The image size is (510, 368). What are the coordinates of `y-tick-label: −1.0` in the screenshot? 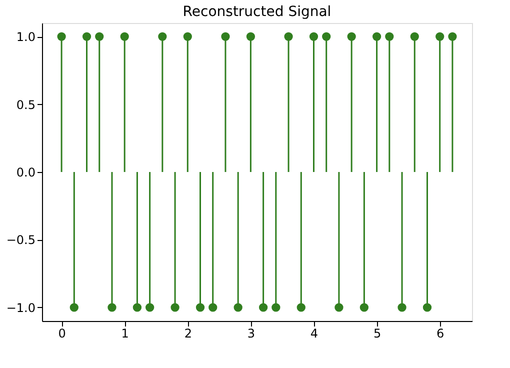 It's located at (21, 307).